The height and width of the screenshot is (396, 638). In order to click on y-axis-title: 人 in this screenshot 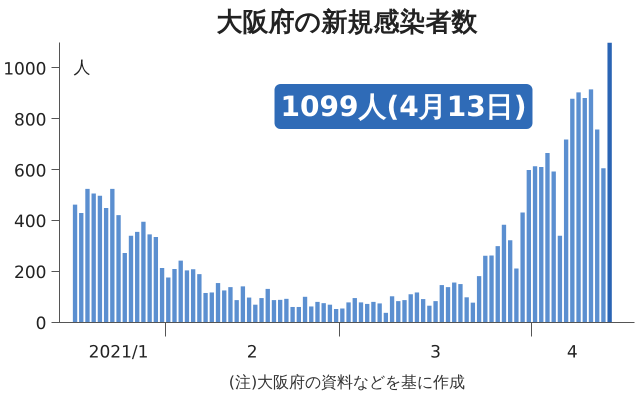, I will do `click(82, 68)`.